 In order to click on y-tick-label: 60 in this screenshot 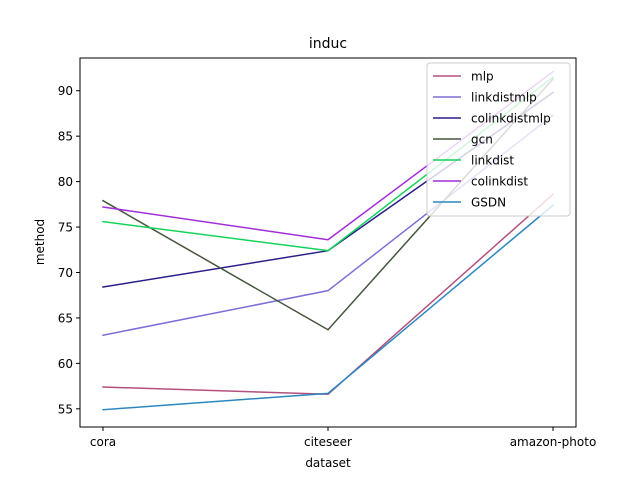, I will do `click(65, 364)`.